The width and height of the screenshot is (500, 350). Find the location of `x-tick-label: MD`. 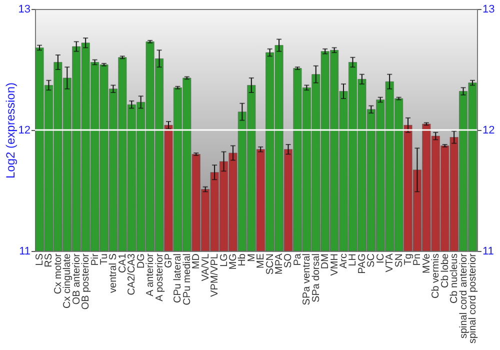

x-tick-label: MD is located at coordinates (196, 262).